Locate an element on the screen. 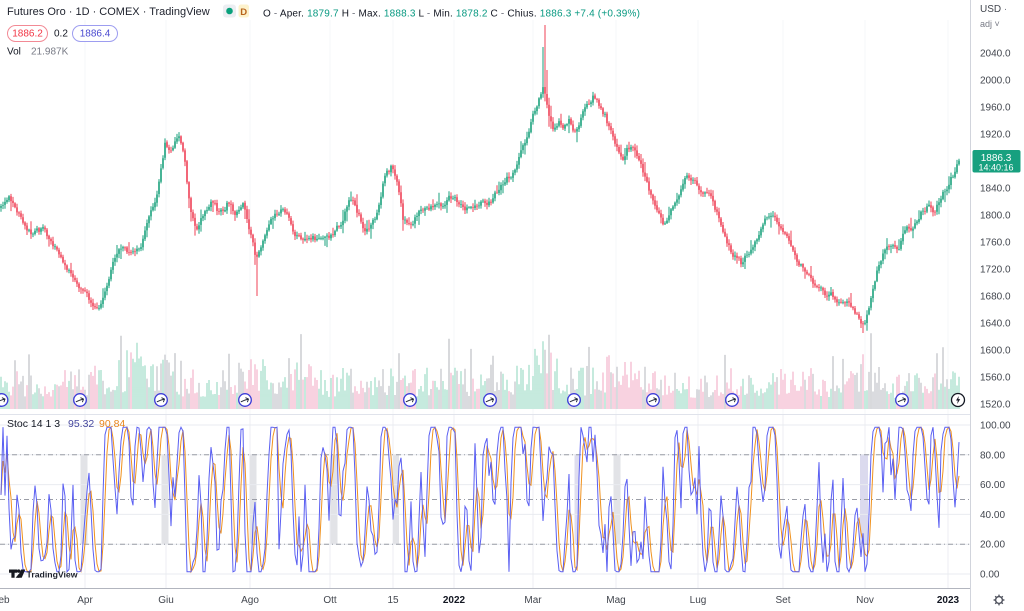 The width and height of the screenshot is (1024, 611). svg-text: Giu is located at coordinates (166, 600).